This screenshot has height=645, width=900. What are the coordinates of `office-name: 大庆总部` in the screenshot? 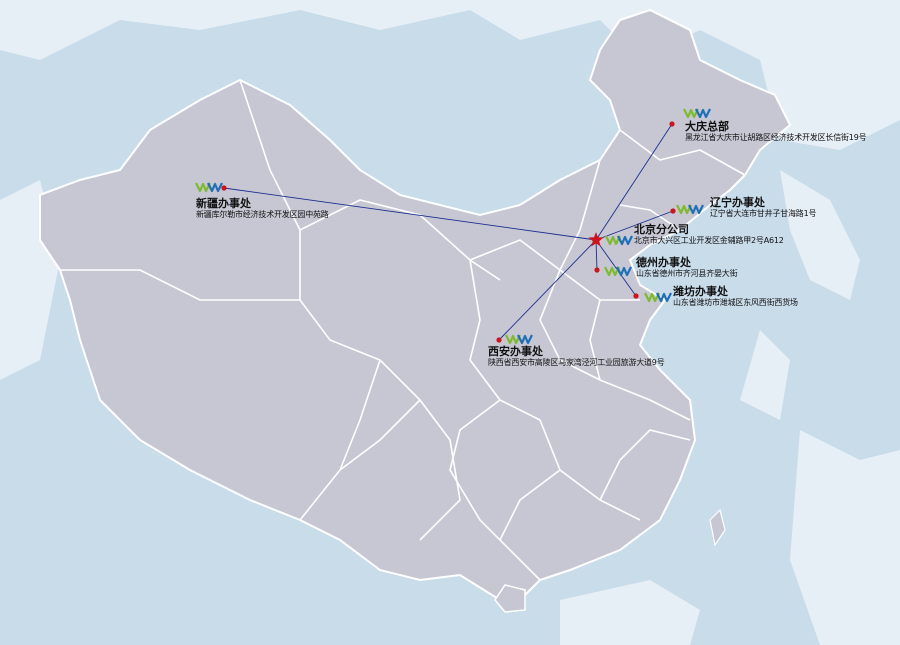 It's located at (707, 126).